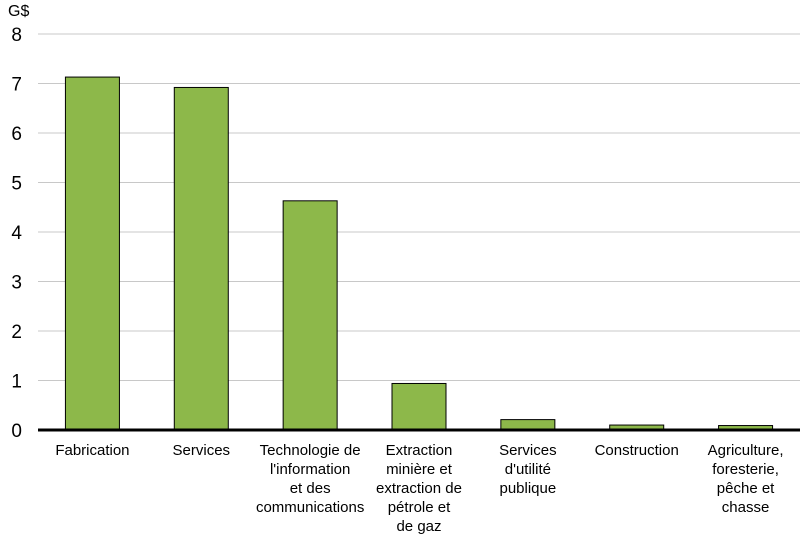  What do you see at coordinates (310, 488) in the screenshot?
I see `x-category-label-line: et des` at bounding box center [310, 488].